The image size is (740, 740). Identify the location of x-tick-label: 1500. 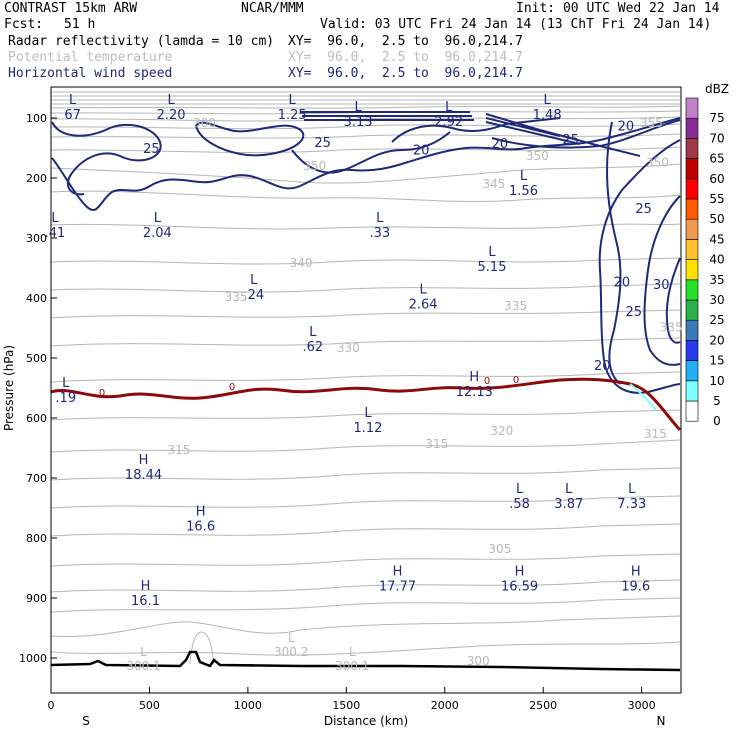
(346, 705).